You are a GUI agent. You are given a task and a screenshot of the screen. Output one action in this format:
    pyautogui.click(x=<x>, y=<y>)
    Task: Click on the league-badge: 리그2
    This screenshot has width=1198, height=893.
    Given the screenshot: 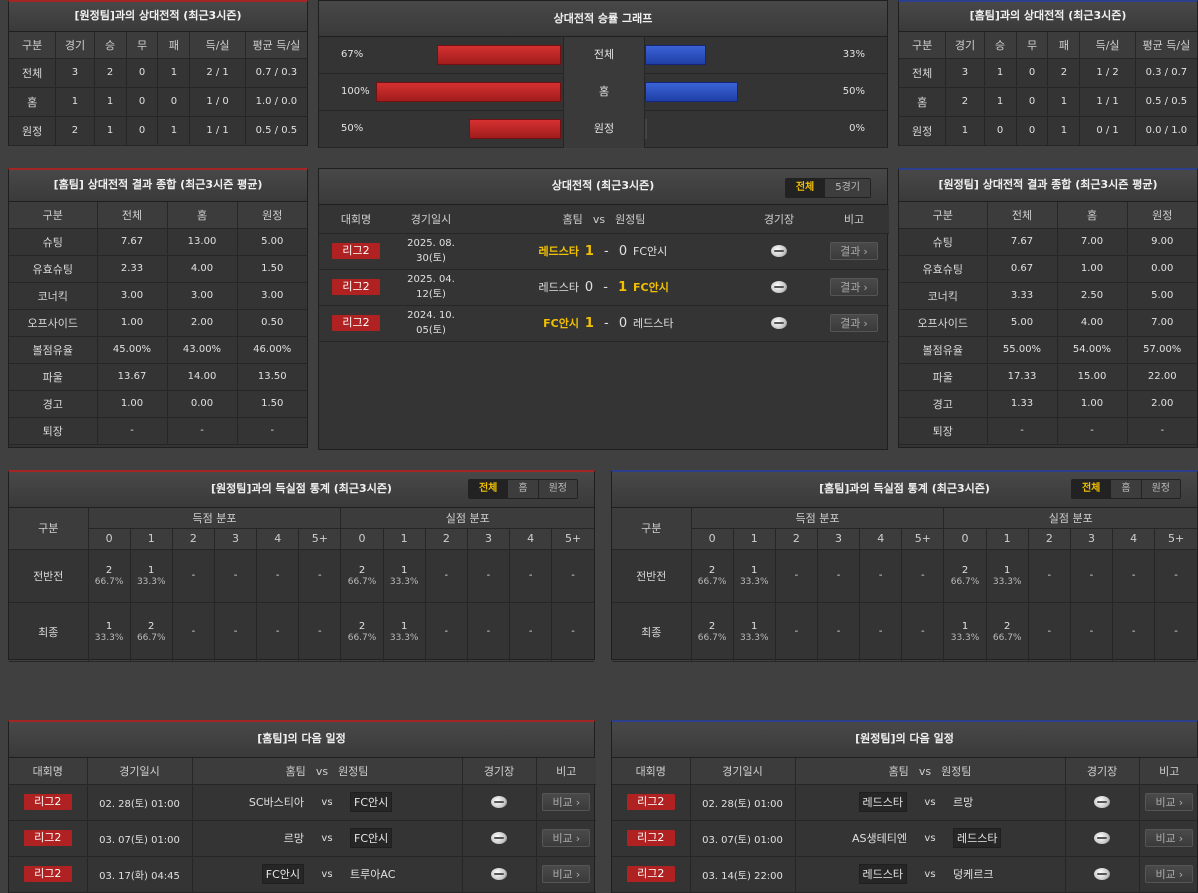 What is the action you would take?
    pyautogui.click(x=650, y=838)
    